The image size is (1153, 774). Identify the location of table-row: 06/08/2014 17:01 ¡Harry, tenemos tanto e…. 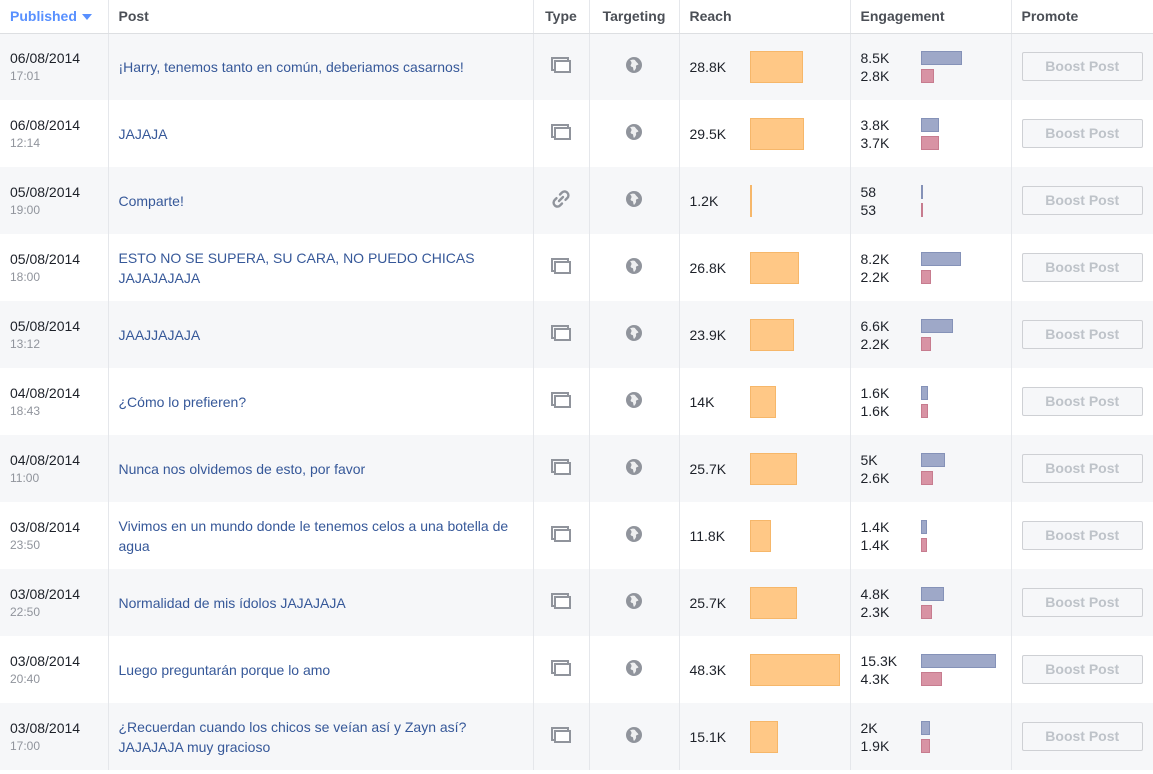
(576, 66).